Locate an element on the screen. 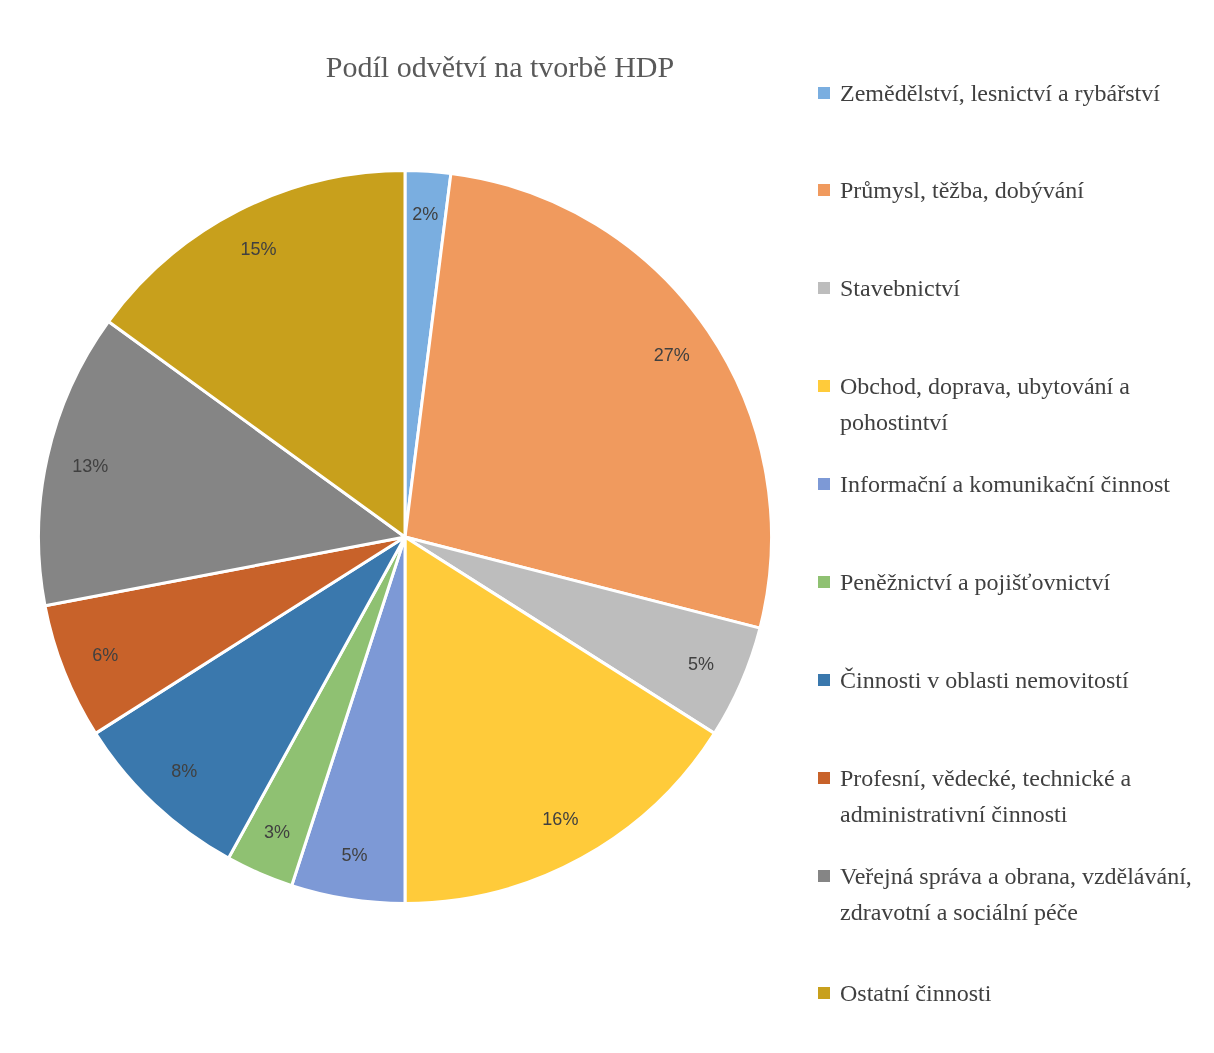 The width and height of the screenshot is (1214, 1053). legend-label: Stavebnictví is located at coordinates (900, 288).